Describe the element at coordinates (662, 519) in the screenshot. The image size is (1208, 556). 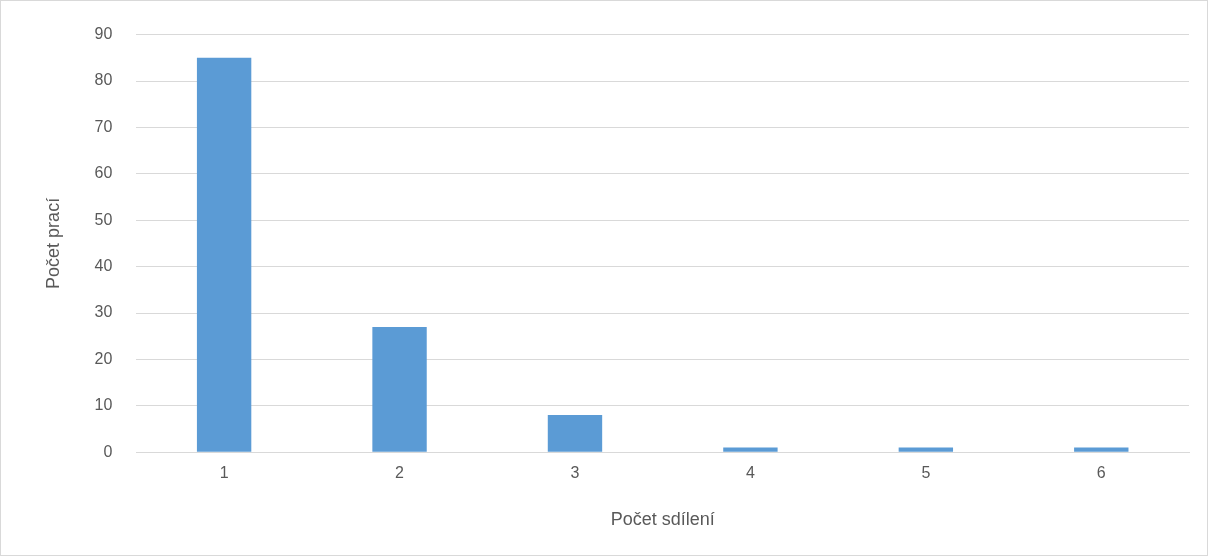
I see `x-axis-title: Počet sdílení` at that location.